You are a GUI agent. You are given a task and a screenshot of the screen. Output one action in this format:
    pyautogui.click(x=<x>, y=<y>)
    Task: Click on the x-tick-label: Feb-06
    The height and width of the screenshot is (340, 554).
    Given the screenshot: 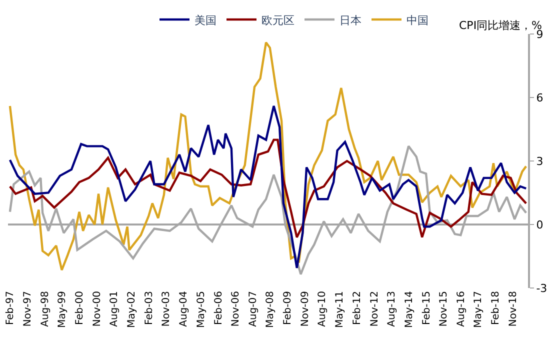 What is the action you would take?
    pyautogui.click(x=218, y=308)
    